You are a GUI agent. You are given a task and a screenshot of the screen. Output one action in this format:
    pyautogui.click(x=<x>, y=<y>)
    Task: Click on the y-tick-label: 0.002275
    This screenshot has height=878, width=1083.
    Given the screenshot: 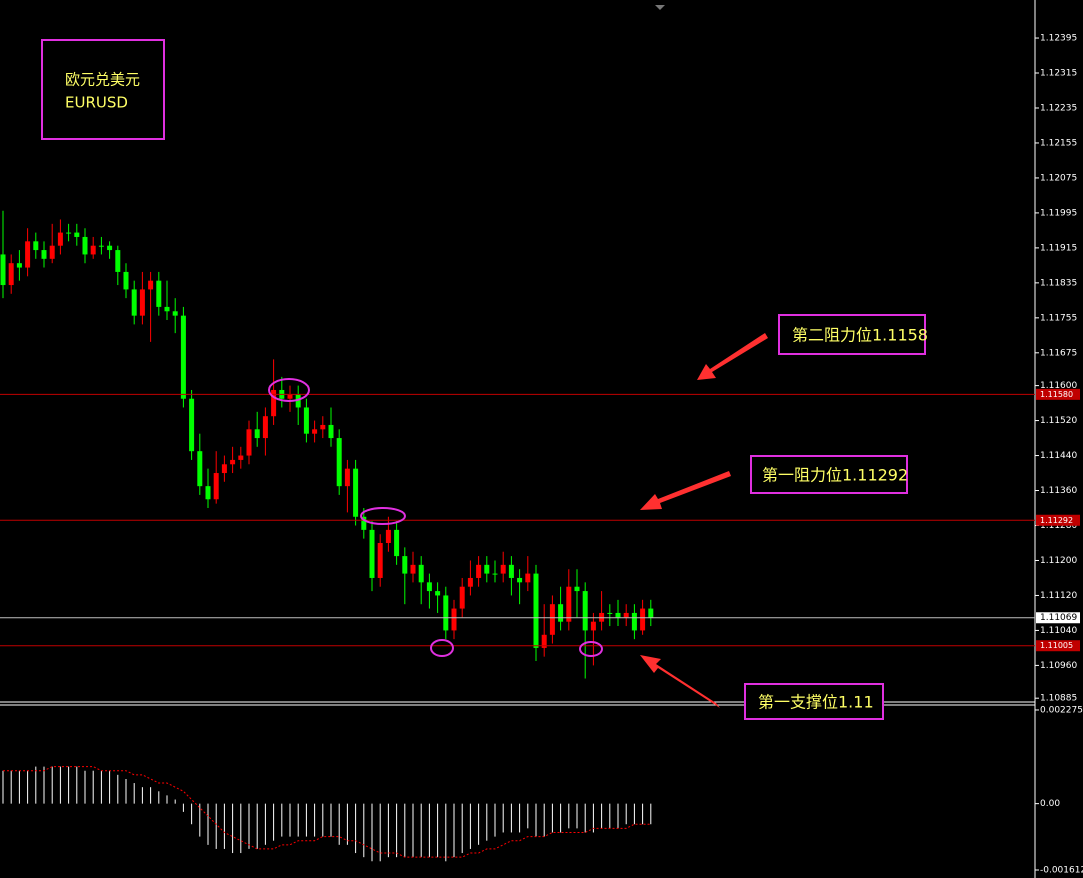 What is the action you would take?
    pyautogui.click(x=1061, y=710)
    